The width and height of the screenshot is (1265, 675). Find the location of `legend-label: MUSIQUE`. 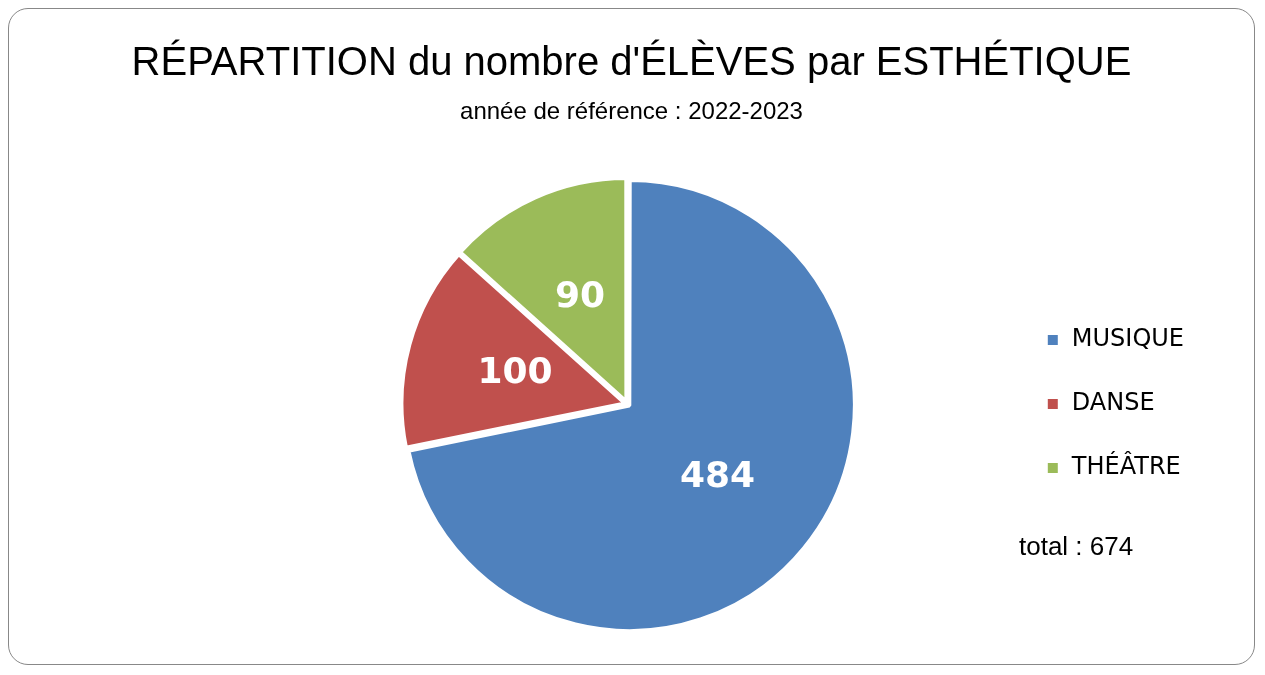

legend-label: MUSIQUE is located at coordinates (1128, 338).